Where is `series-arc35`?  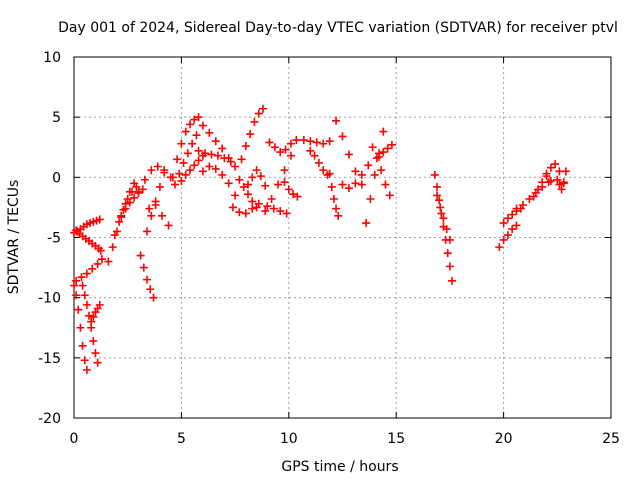 series-arc35 is located at coordinates (385, 150).